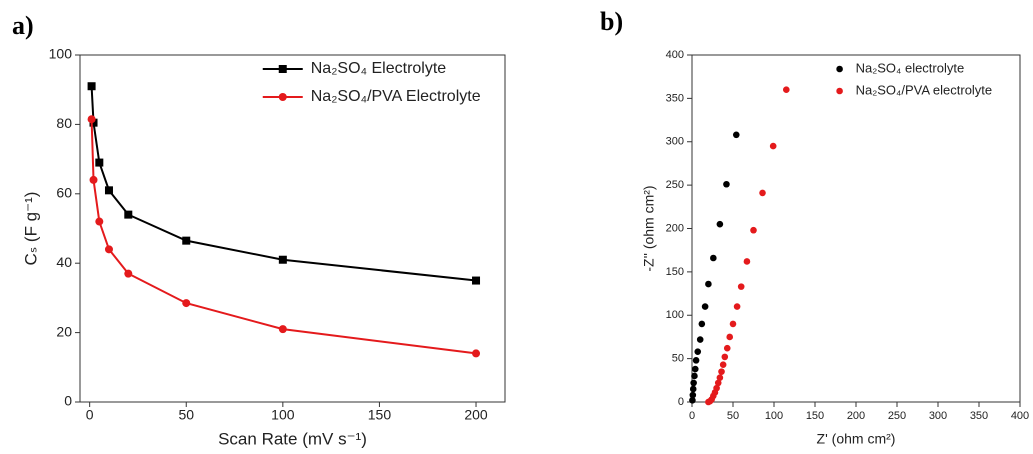 The width and height of the screenshot is (1033, 454). I want to click on y-tick-label: 350, so click(675, 98).